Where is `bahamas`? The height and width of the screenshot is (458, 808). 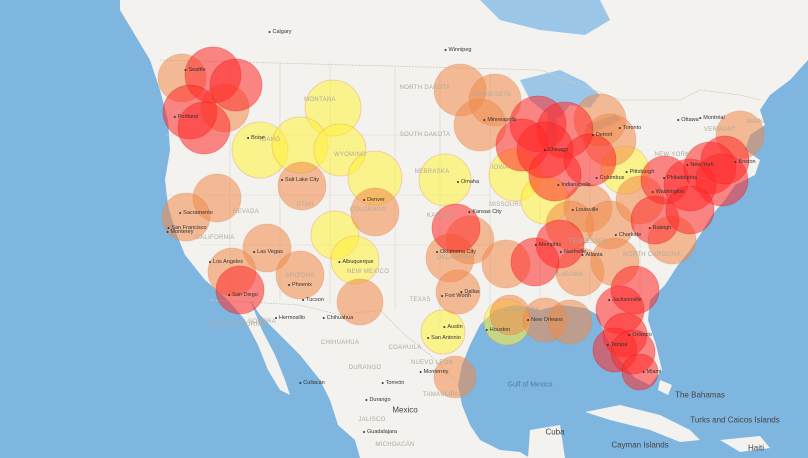 bahamas is located at coordinates (665, 387).